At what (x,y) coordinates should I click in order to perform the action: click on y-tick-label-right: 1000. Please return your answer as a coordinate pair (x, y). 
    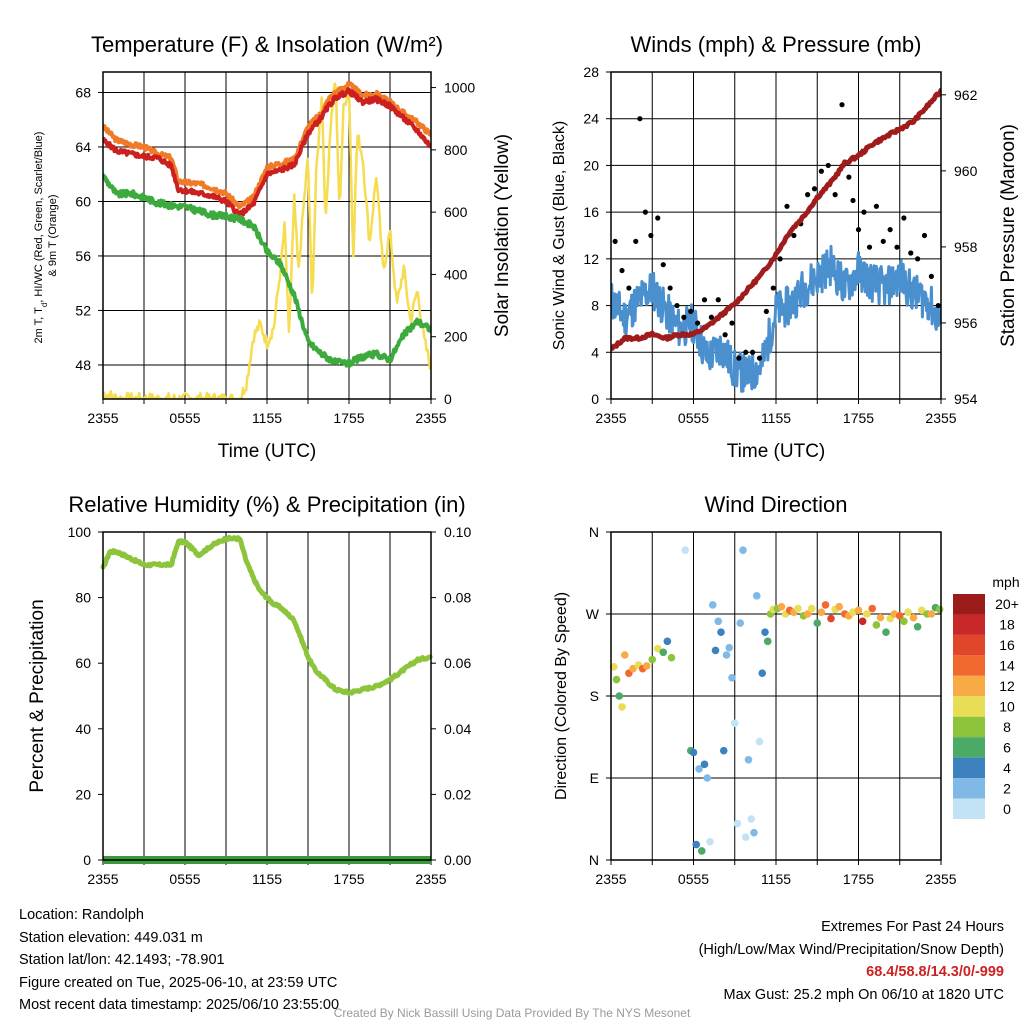
    Looking at the image, I should click on (459, 88).